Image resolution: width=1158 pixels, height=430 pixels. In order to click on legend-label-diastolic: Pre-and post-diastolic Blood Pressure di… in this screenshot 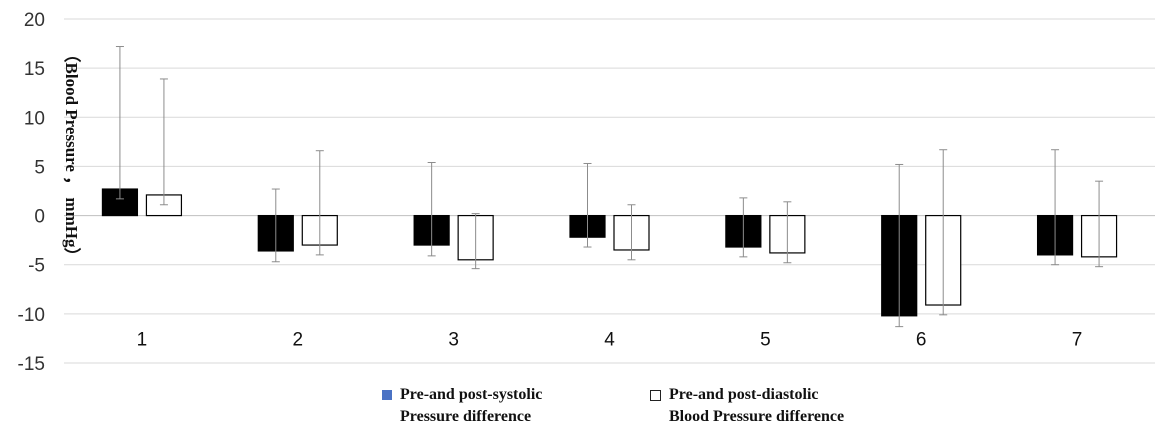, I will do `click(779, 406)`.